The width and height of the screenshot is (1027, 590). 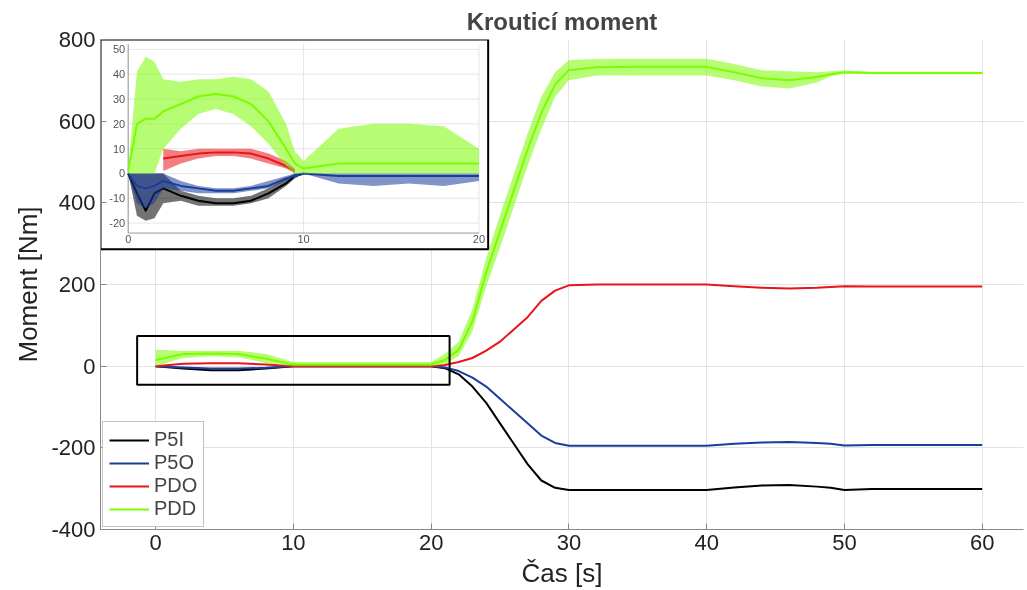 I want to click on y-tick-label: 50, so click(x=119, y=49).